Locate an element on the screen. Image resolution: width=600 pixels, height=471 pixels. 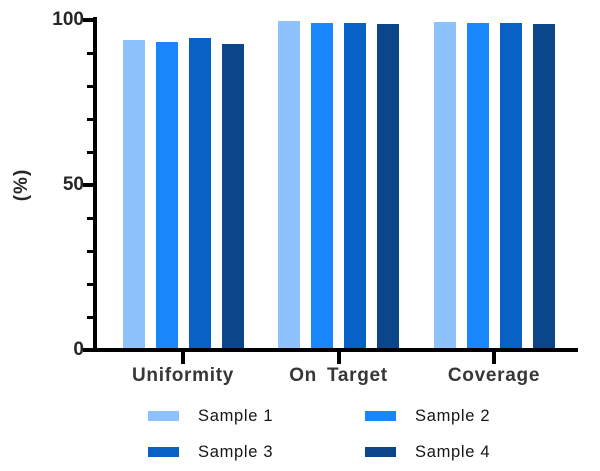
bar-sample-1-on-target is located at coordinates (289, 186).